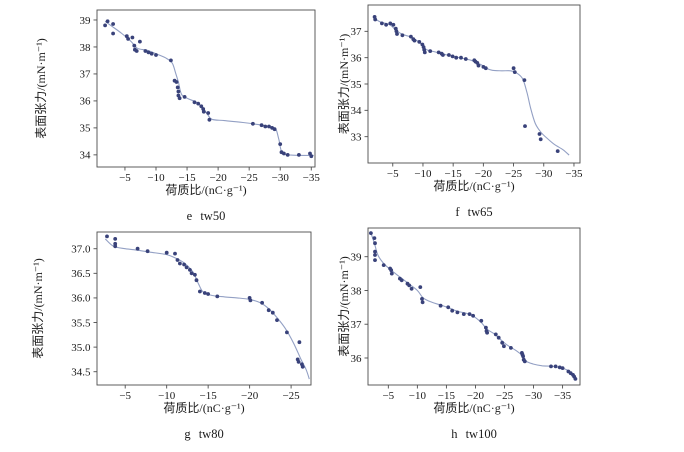  I want to click on x-tick-label: −30, so click(544, 174).